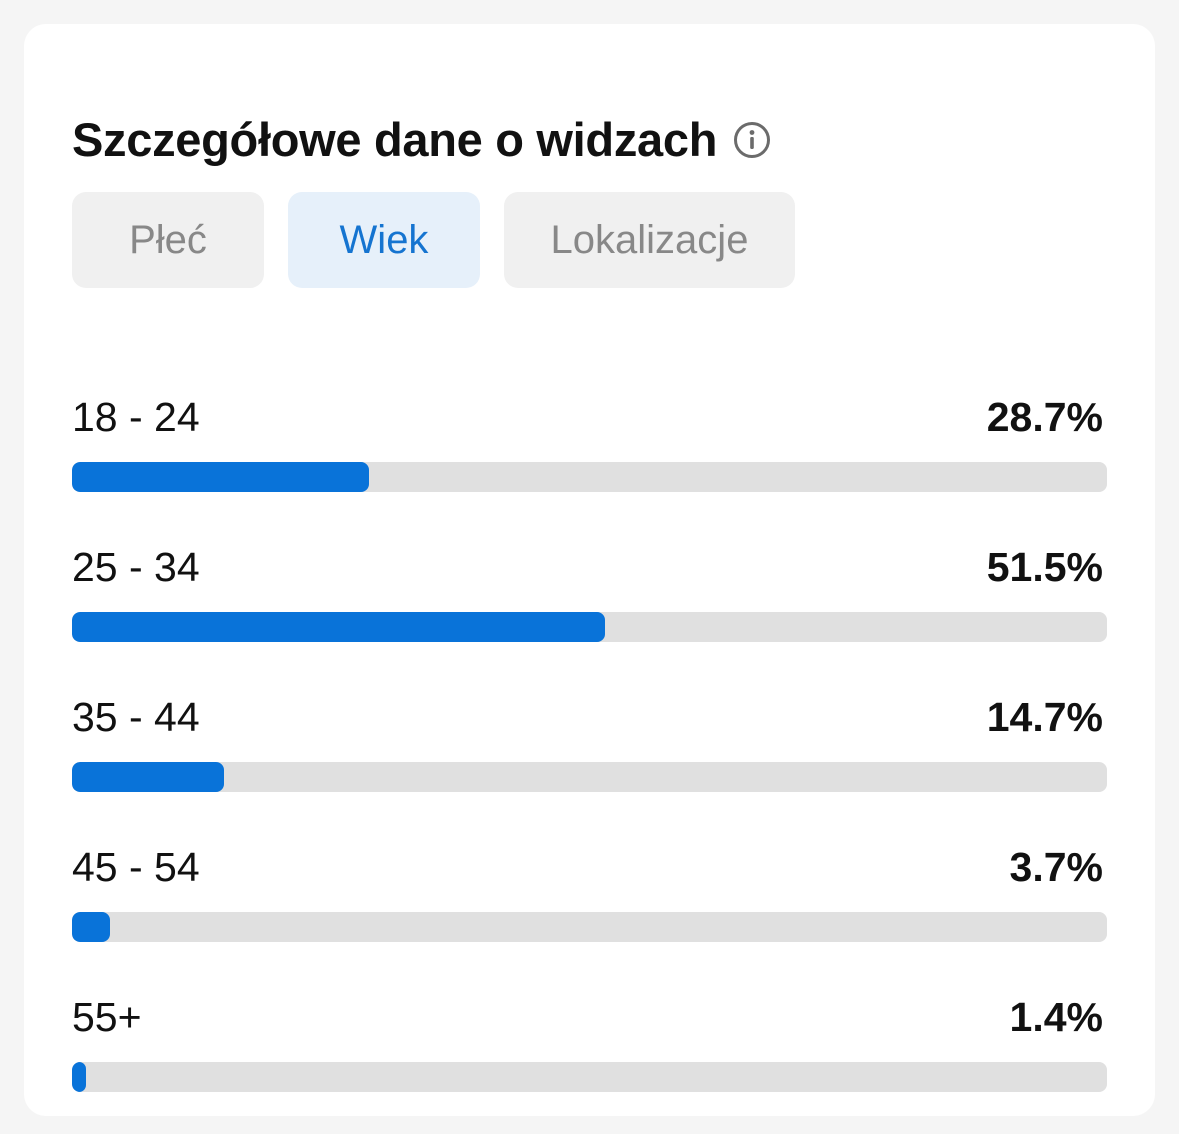  Describe the element at coordinates (395, 139) in the screenshot. I see `card-title: Szczegółowe dane o widzach` at that location.